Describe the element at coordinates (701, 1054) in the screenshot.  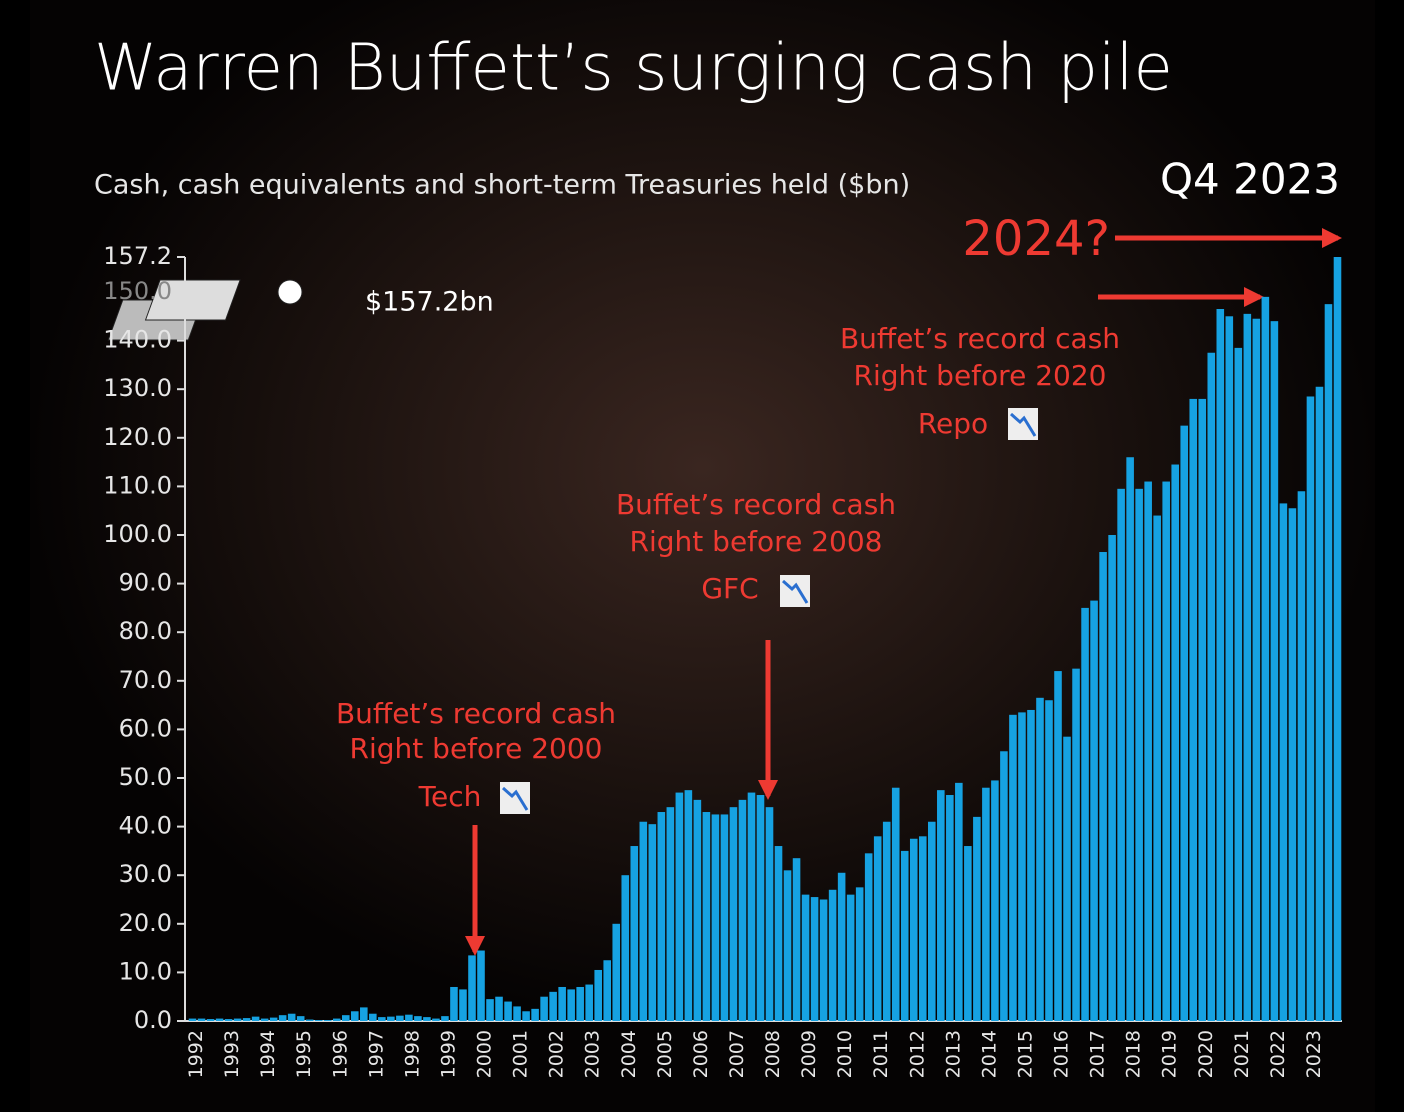
I see `x-tick-label: 2006` at that location.